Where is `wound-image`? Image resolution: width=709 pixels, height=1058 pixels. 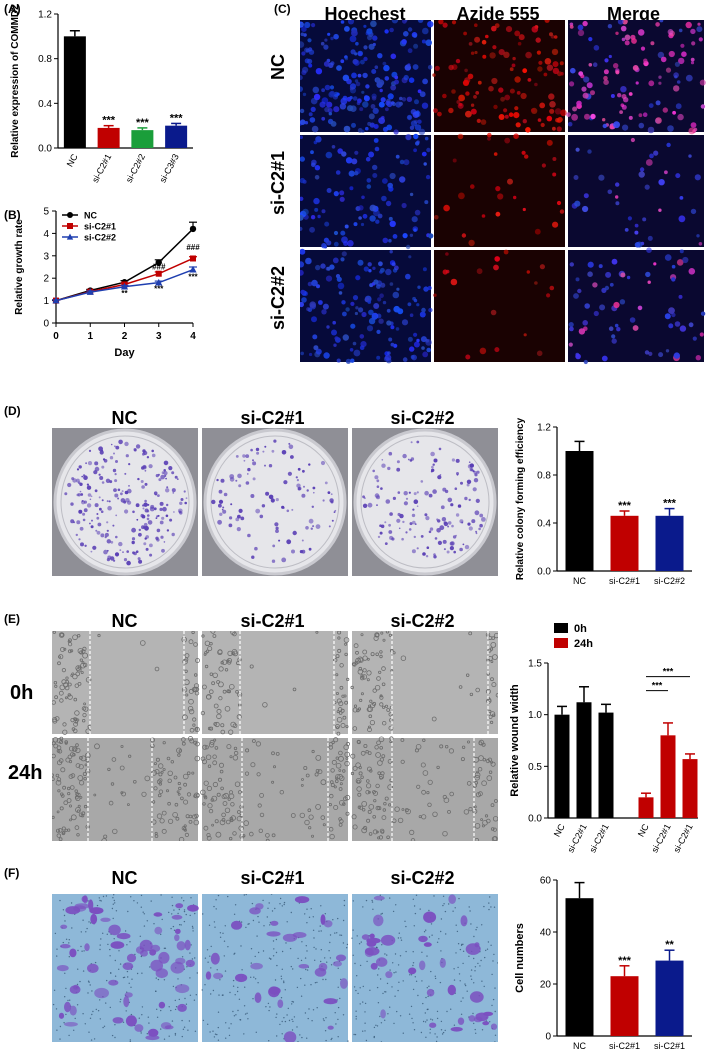
wound-image is located at coordinates (425, 789).